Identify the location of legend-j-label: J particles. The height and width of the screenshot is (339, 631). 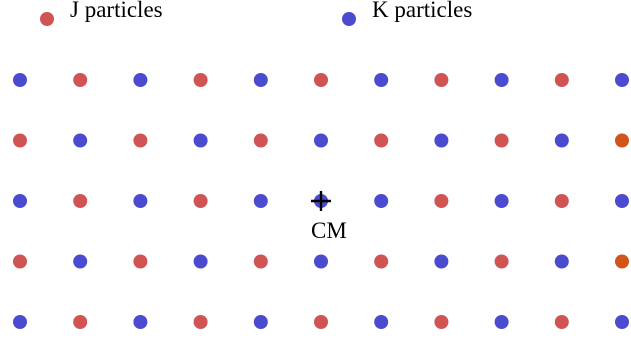
(116, 11).